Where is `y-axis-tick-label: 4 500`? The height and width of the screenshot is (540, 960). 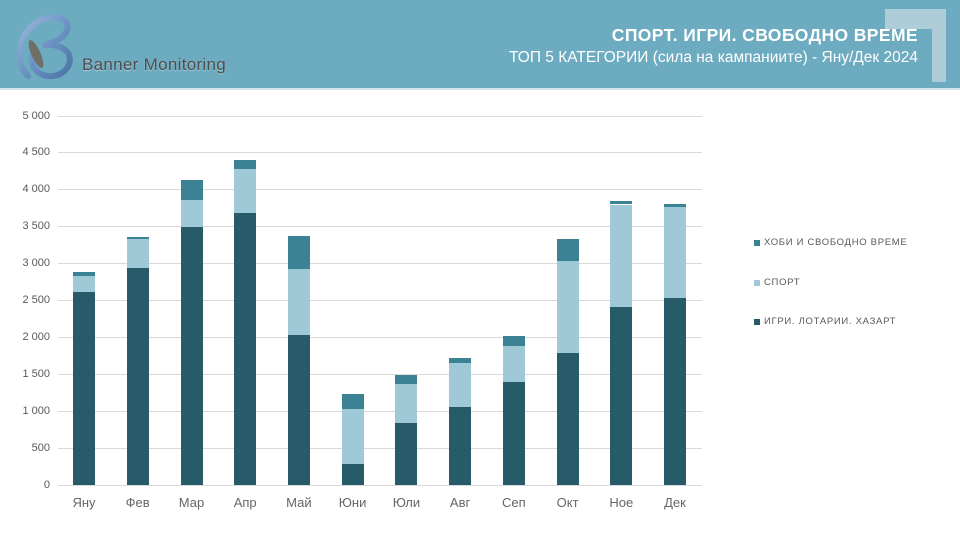
y-axis-tick-label: 4 500 is located at coordinates (36, 152).